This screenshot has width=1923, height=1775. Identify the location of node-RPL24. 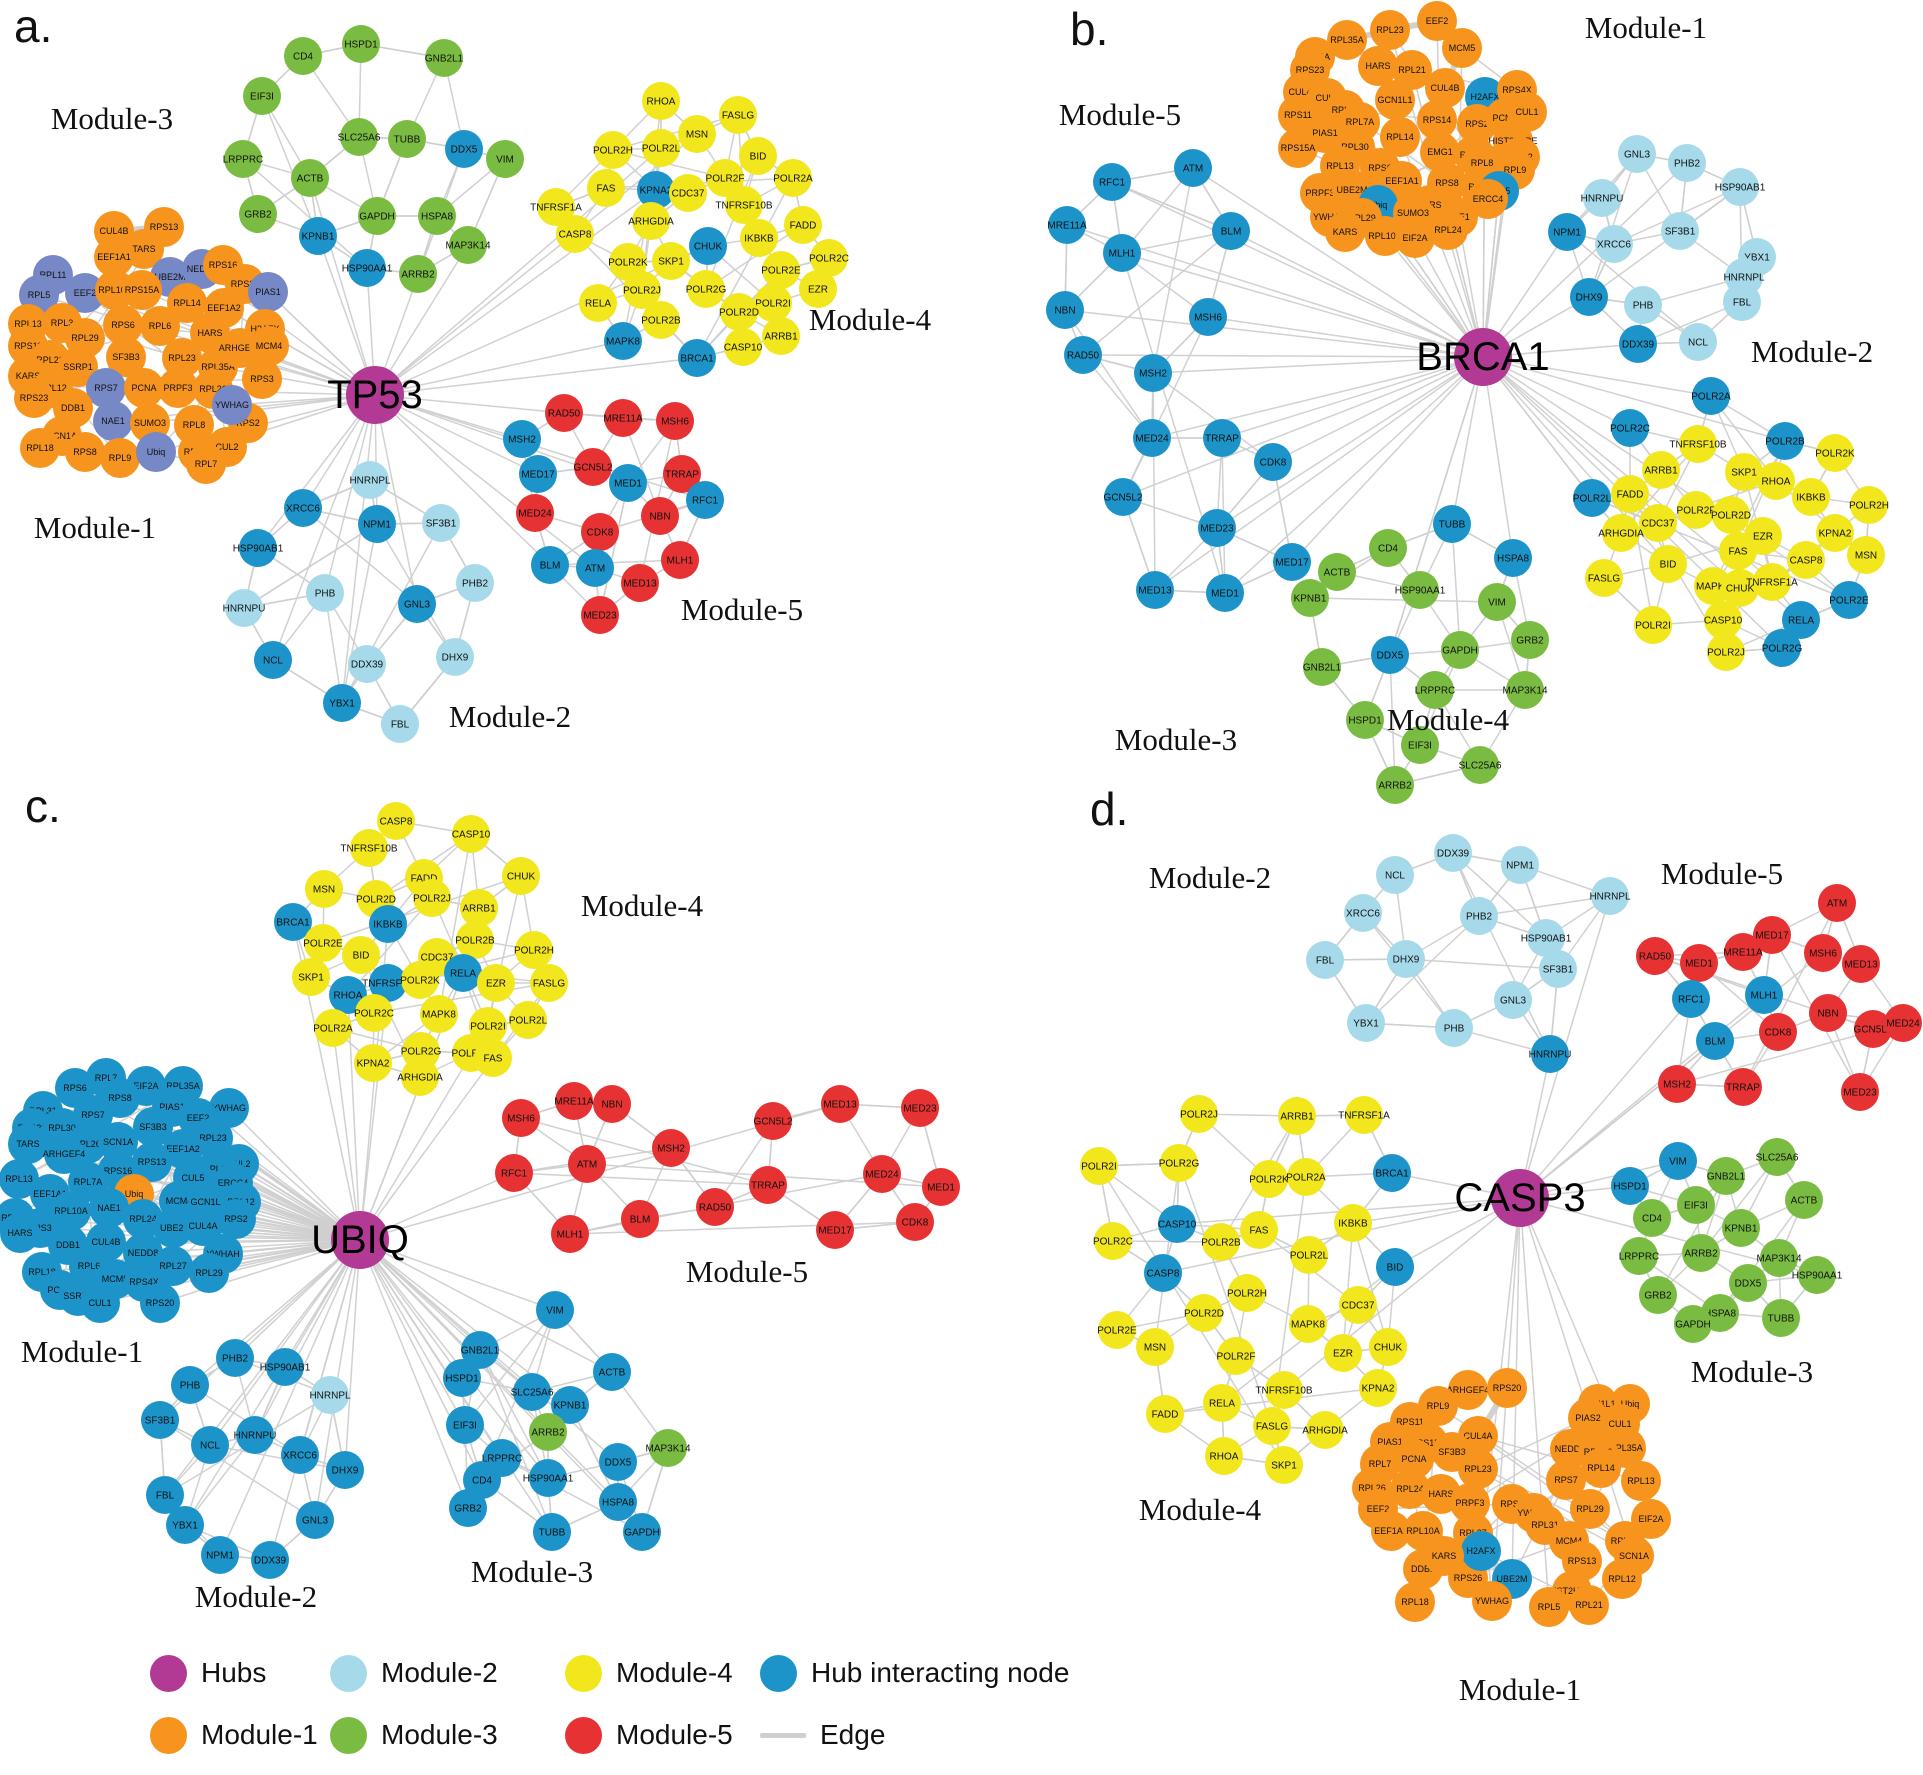
(1448, 230).